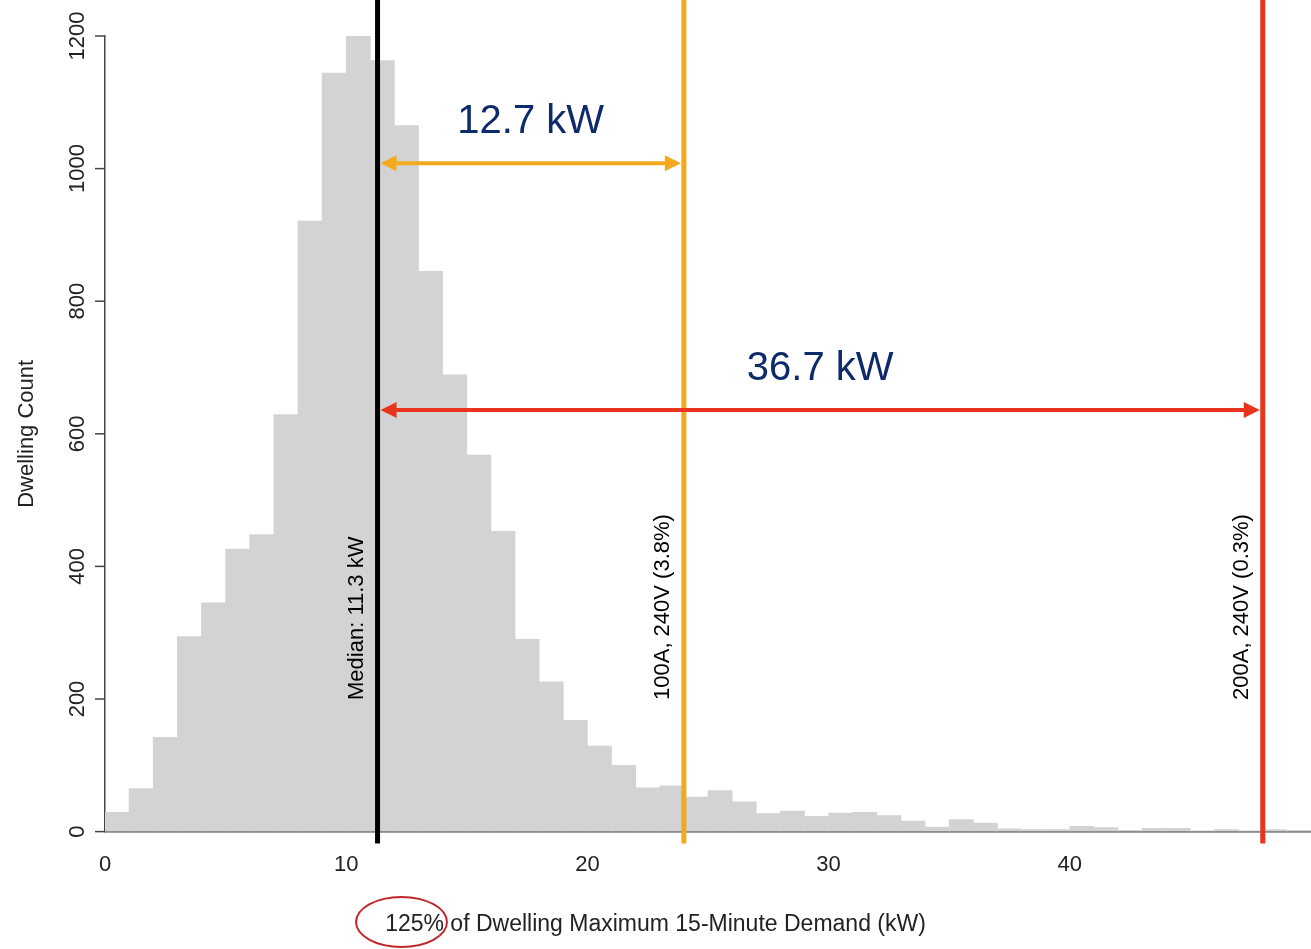  I want to click on y-axis-title: Dwelling Count, so click(26, 433).